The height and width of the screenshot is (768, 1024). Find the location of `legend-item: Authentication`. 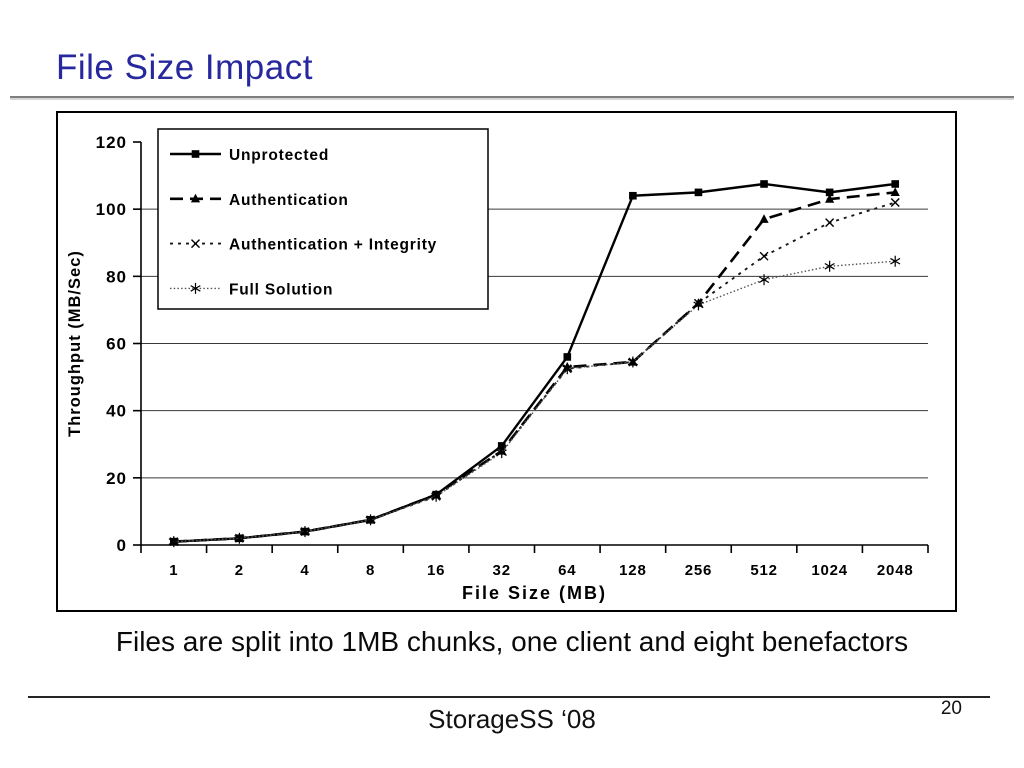

legend-item: Authentication is located at coordinates (259, 200).